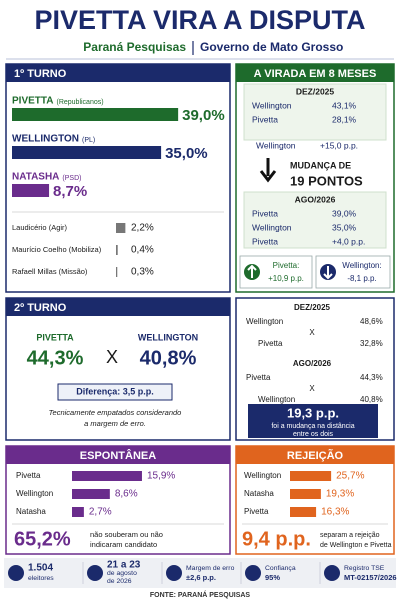  I want to click on row-value: 39,0%, so click(344, 213).